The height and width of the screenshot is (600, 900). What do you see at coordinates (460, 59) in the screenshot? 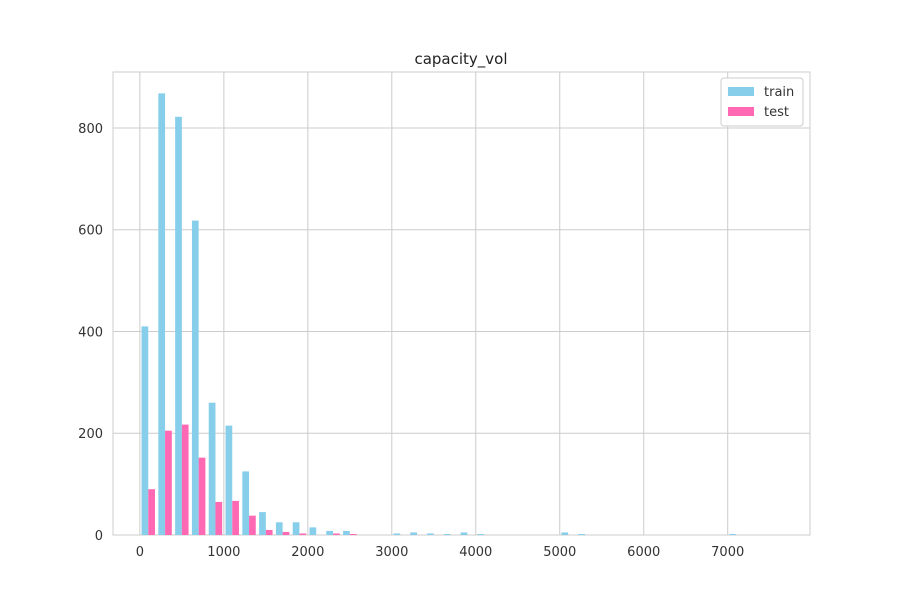
I see `chart-title: capacity_vol` at bounding box center [460, 59].